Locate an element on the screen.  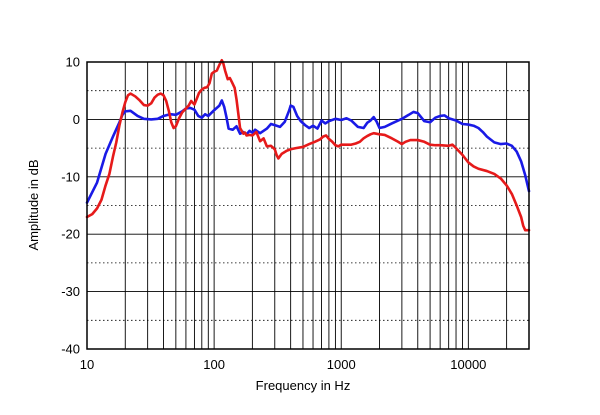
y-tick-label: 10 is located at coordinates (73, 62).